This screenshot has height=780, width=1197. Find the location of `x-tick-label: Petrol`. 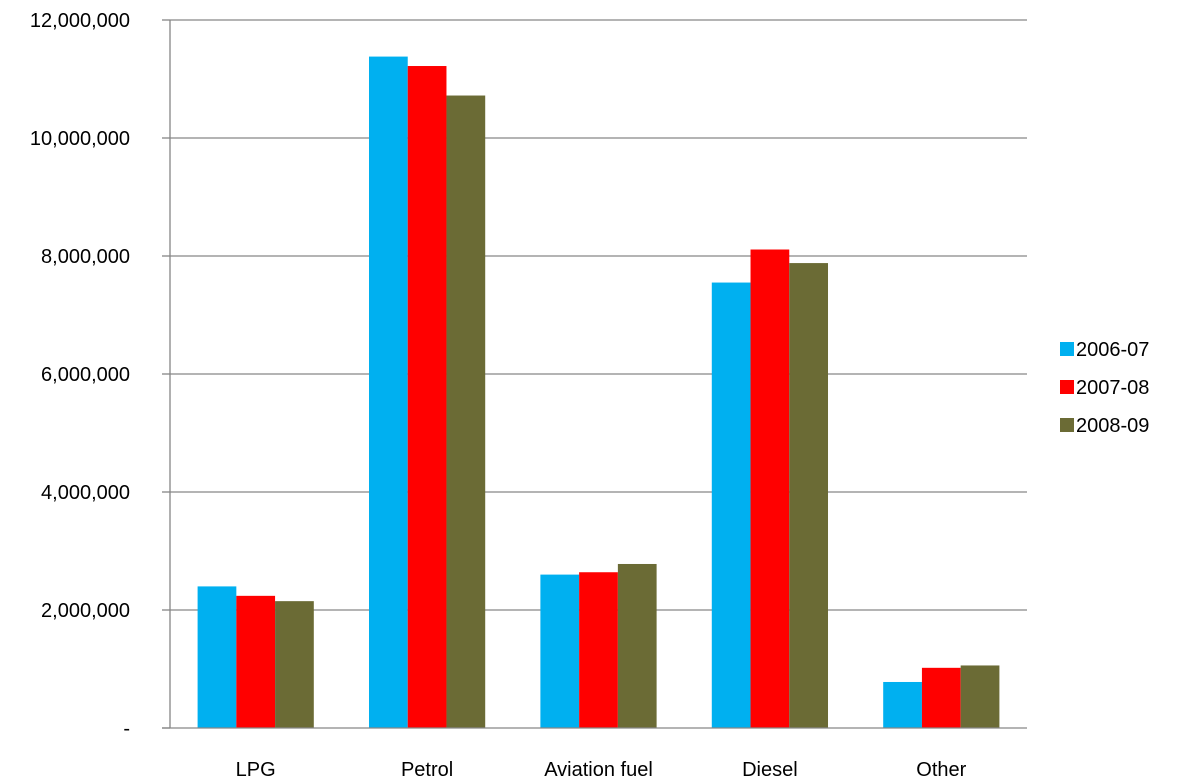

x-tick-label: Petrol is located at coordinates (427, 769).